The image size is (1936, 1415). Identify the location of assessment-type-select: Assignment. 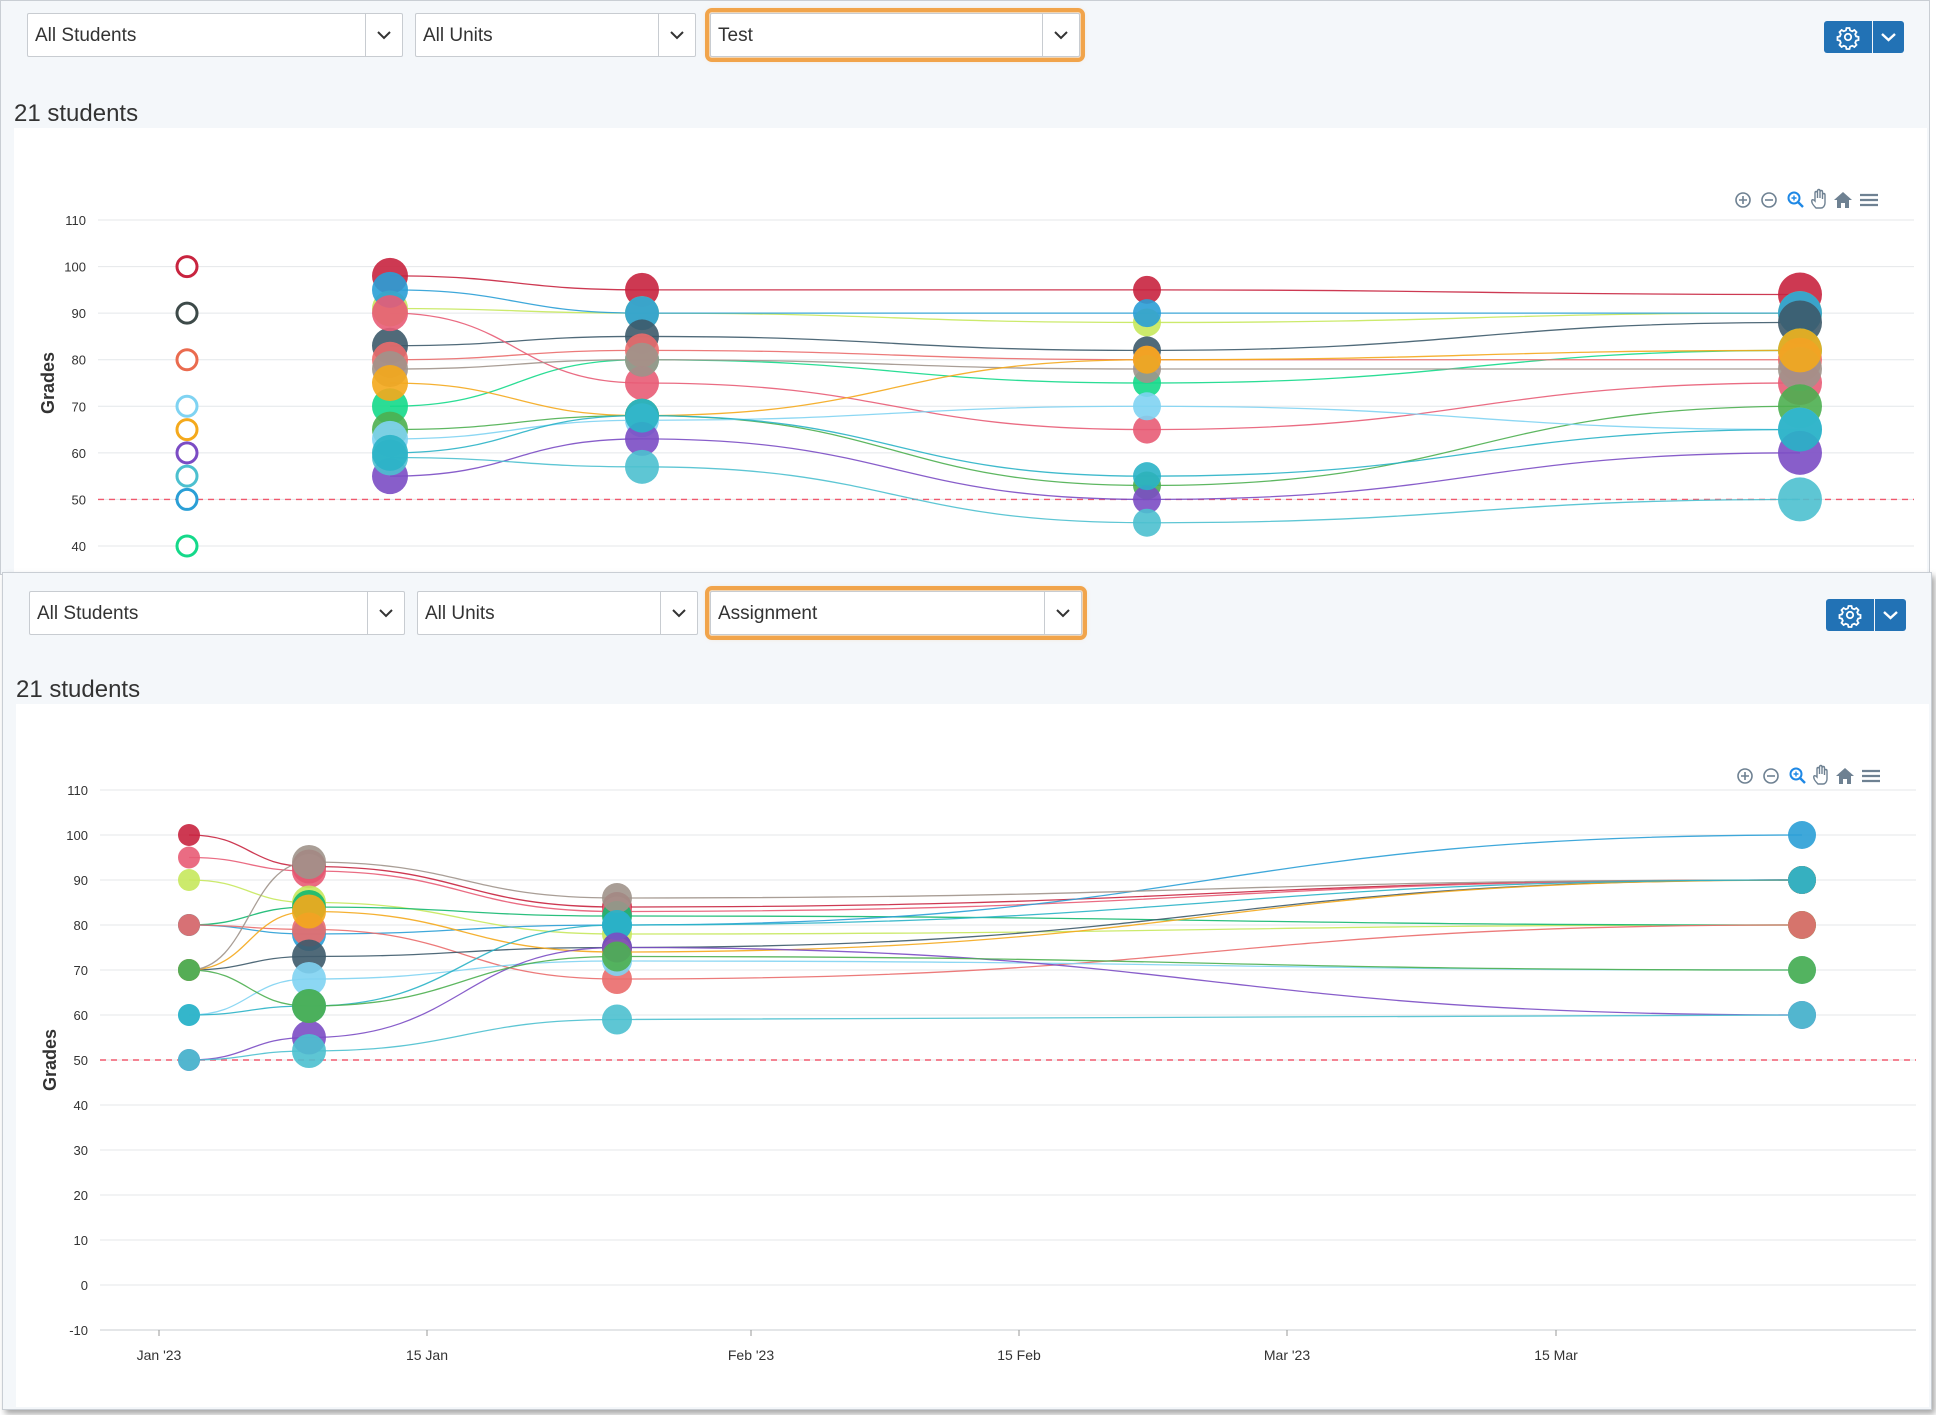
(896, 613).